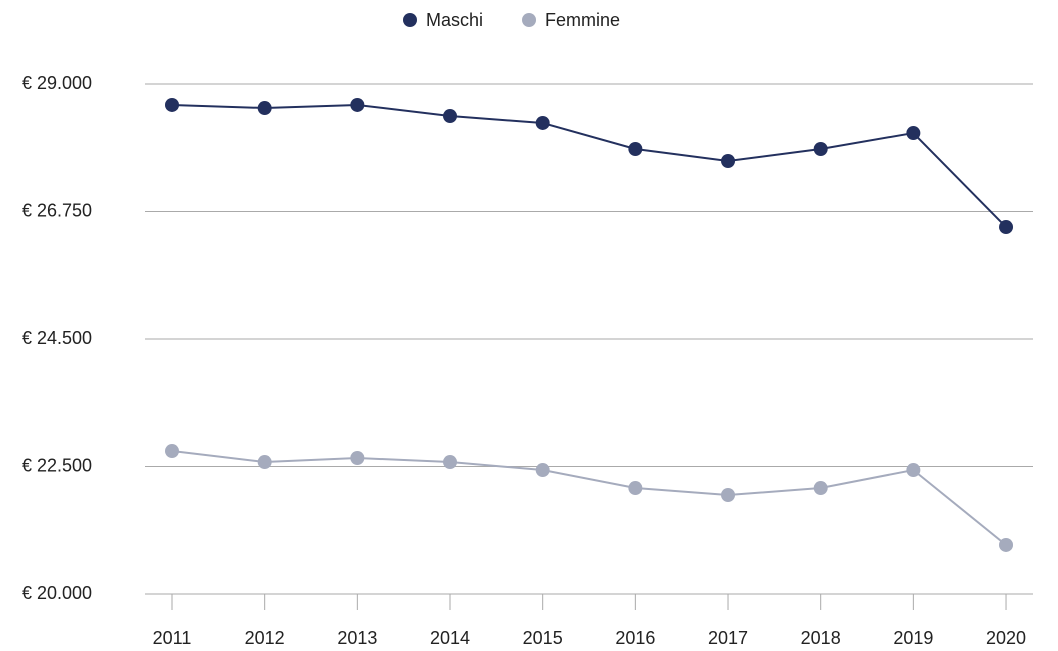 The image size is (1058, 651). What do you see at coordinates (821, 638) in the screenshot?
I see `x-tick-label: 2018` at bounding box center [821, 638].